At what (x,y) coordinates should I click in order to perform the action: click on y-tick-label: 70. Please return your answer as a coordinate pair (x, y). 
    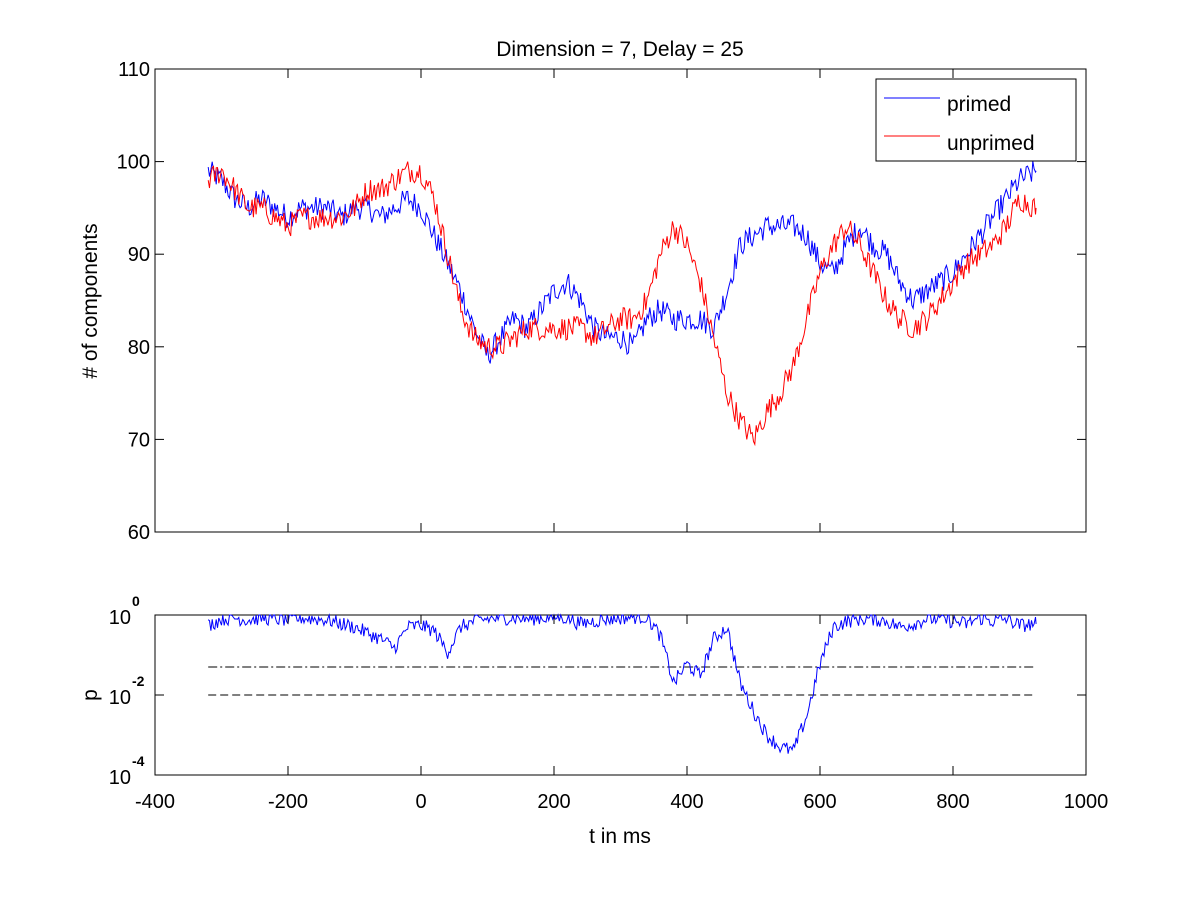
    Looking at the image, I should click on (139, 440).